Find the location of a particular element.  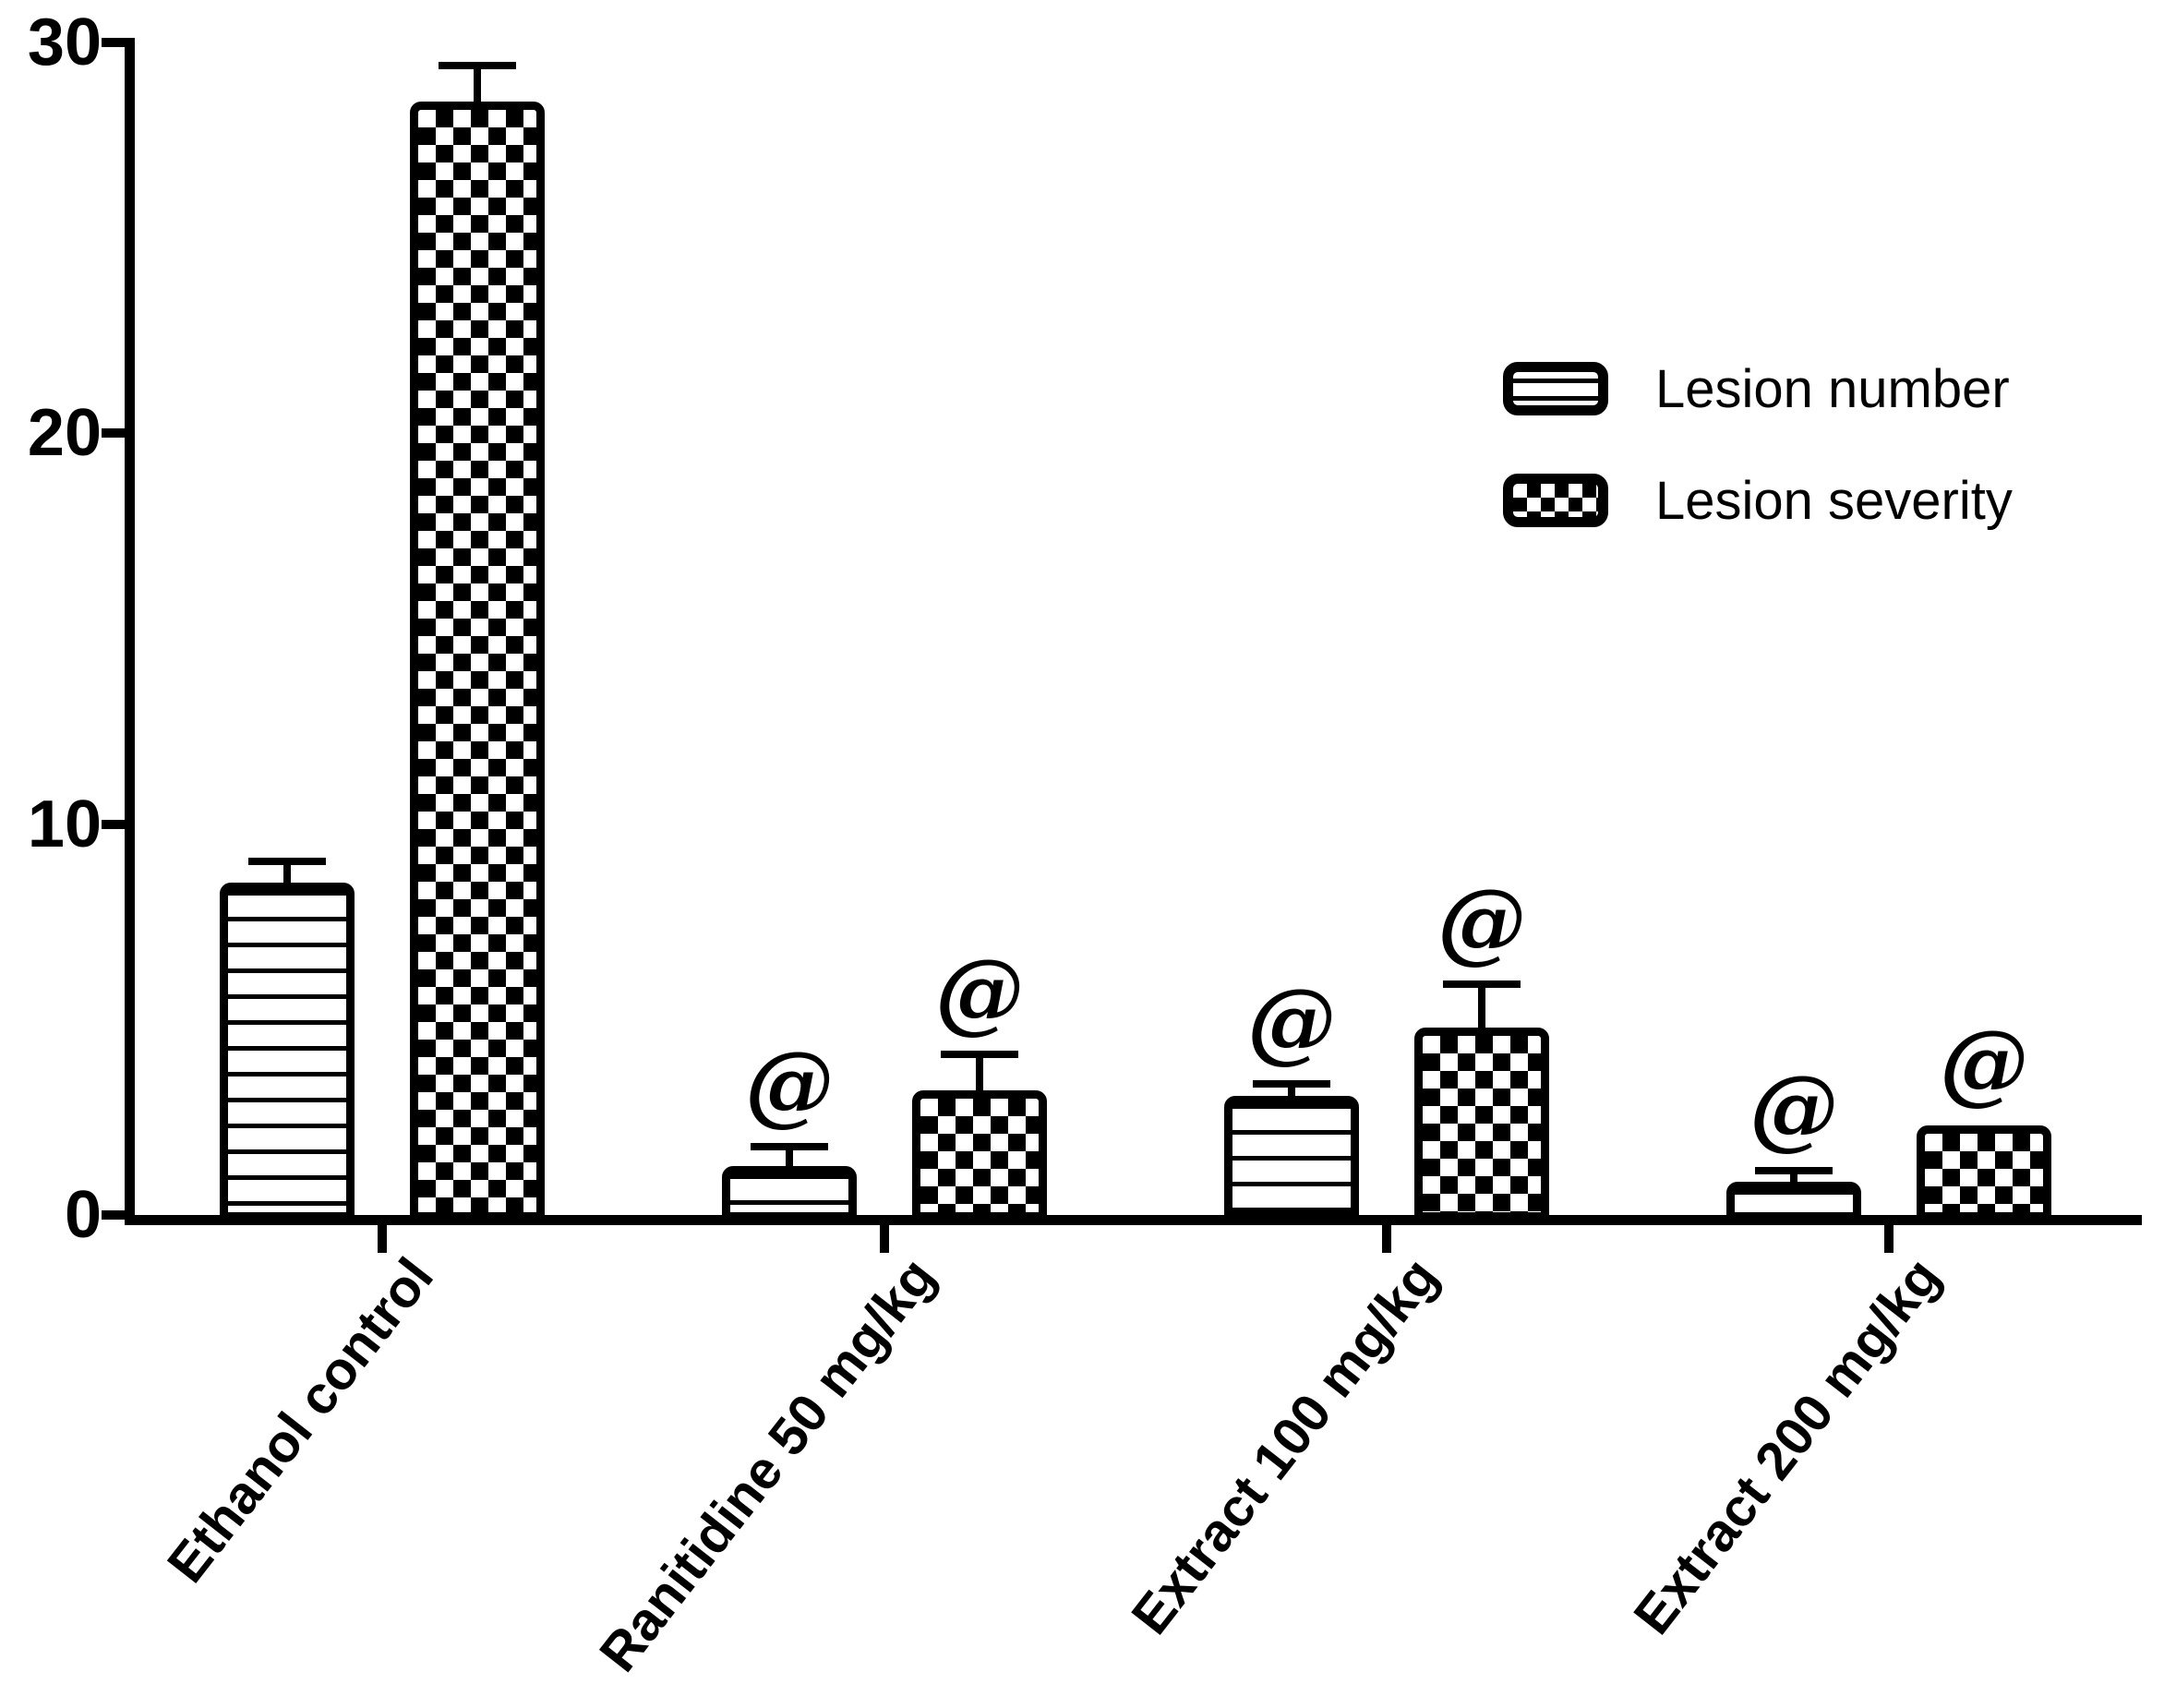

x-tick-ranitidine-50-mg-kg is located at coordinates (884, 1239).